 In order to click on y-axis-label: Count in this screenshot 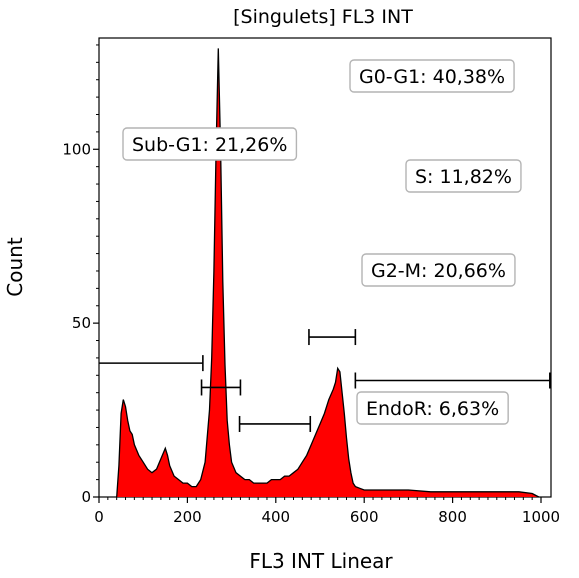, I will do `click(15, 267)`.